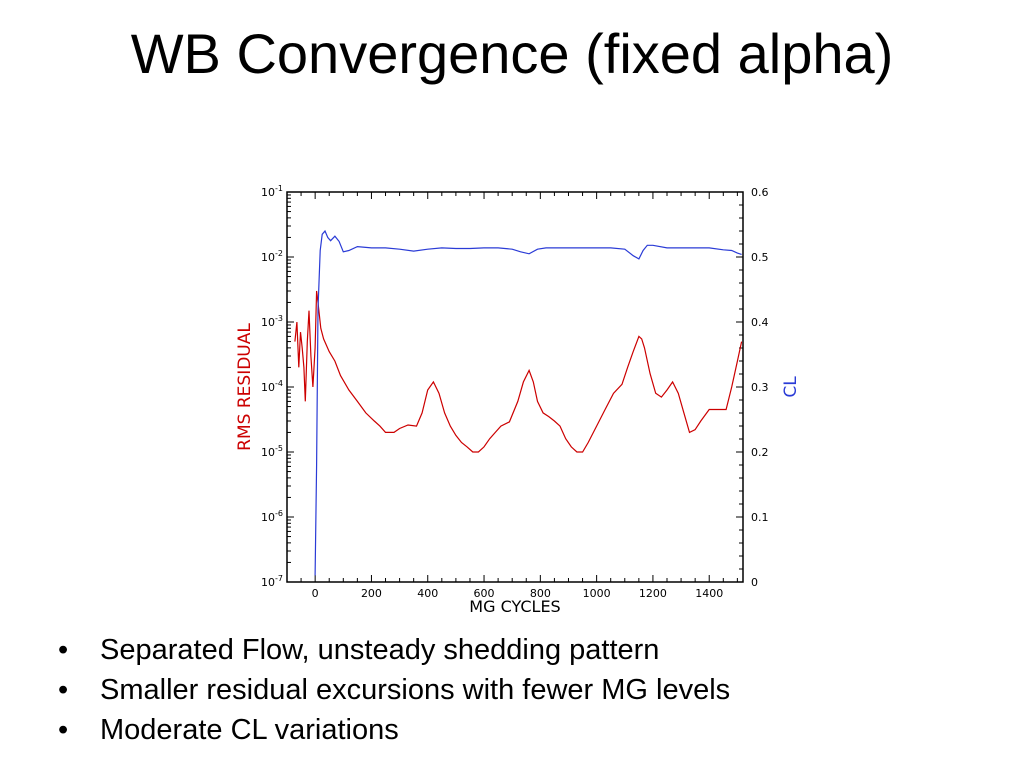  What do you see at coordinates (760, 257) in the screenshot?
I see `y-right-tick-label: 0.5` at bounding box center [760, 257].